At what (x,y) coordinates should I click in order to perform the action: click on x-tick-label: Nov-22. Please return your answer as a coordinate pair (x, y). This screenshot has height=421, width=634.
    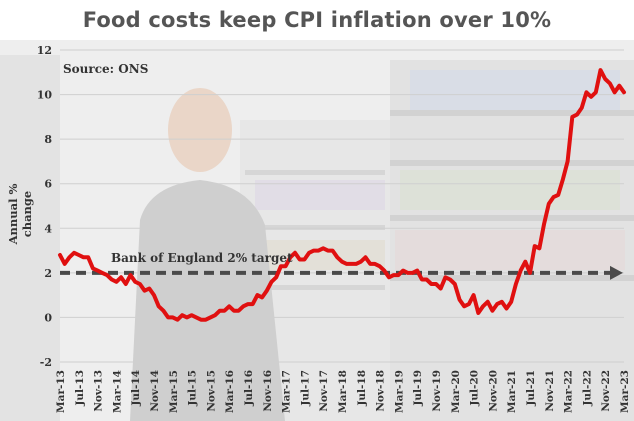
    Looking at the image, I should click on (606, 391).